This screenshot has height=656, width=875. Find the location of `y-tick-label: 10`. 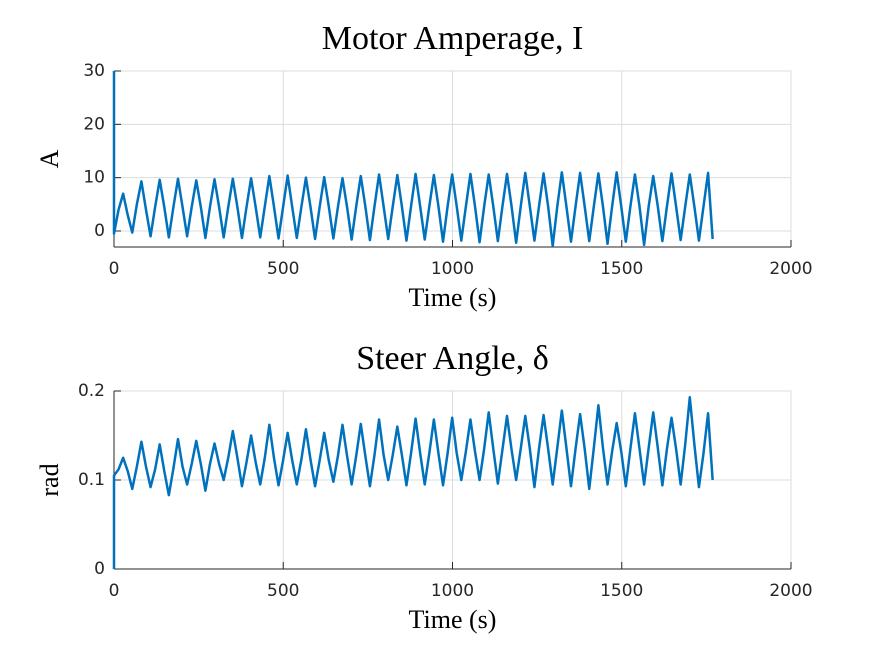

y-tick-label: 10 is located at coordinates (94, 178).